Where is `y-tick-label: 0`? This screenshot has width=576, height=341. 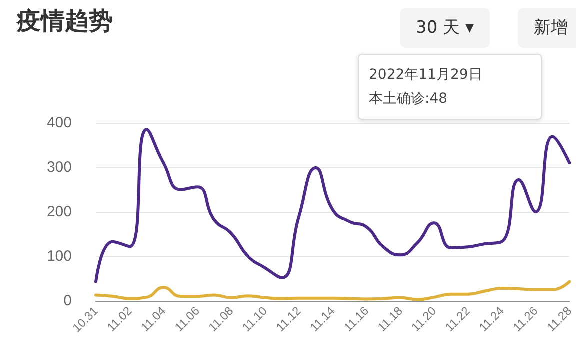 y-tick-label: 0 is located at coordinates (68, 301).